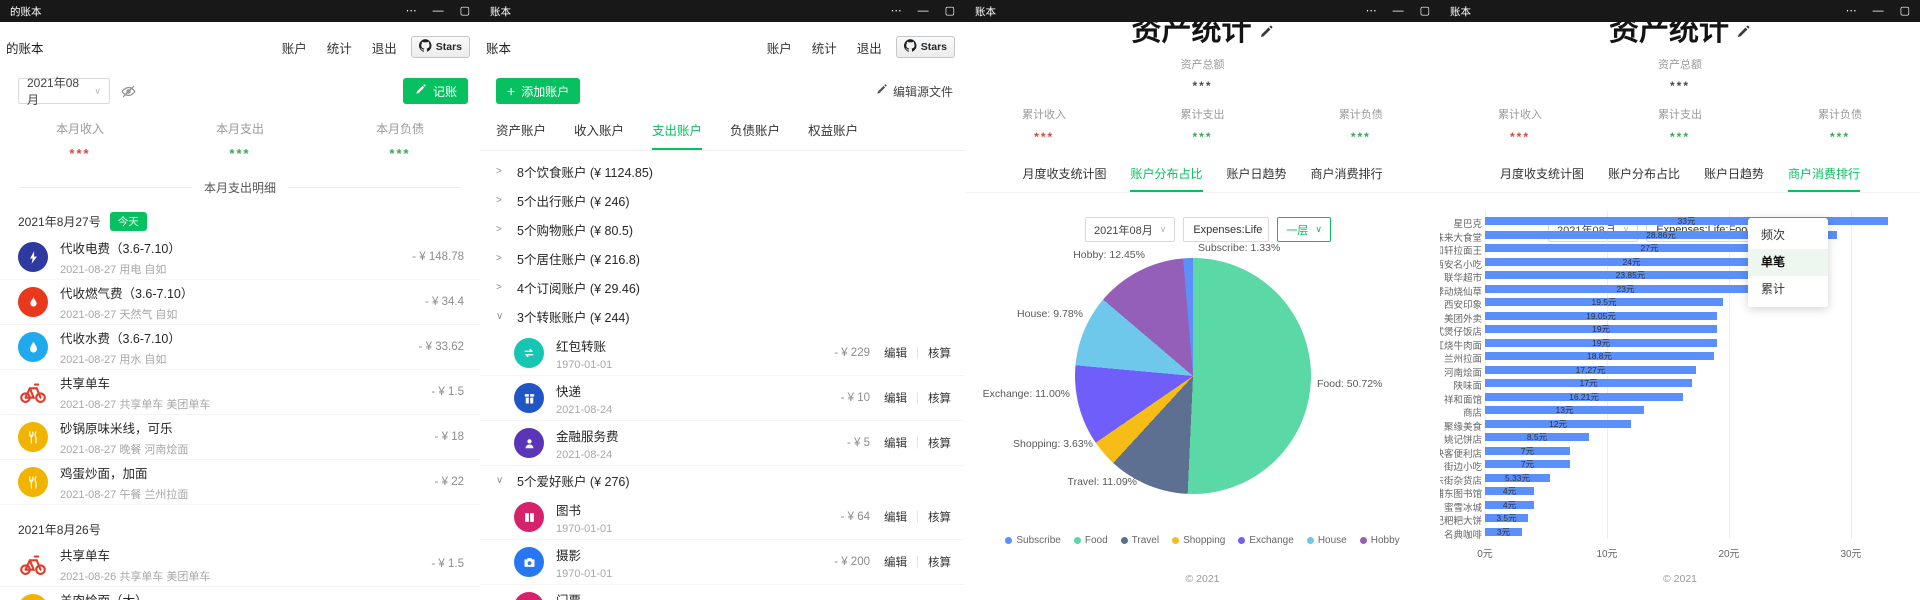  I want to click on add-account-button: + 添加账户, so click(538, 91).